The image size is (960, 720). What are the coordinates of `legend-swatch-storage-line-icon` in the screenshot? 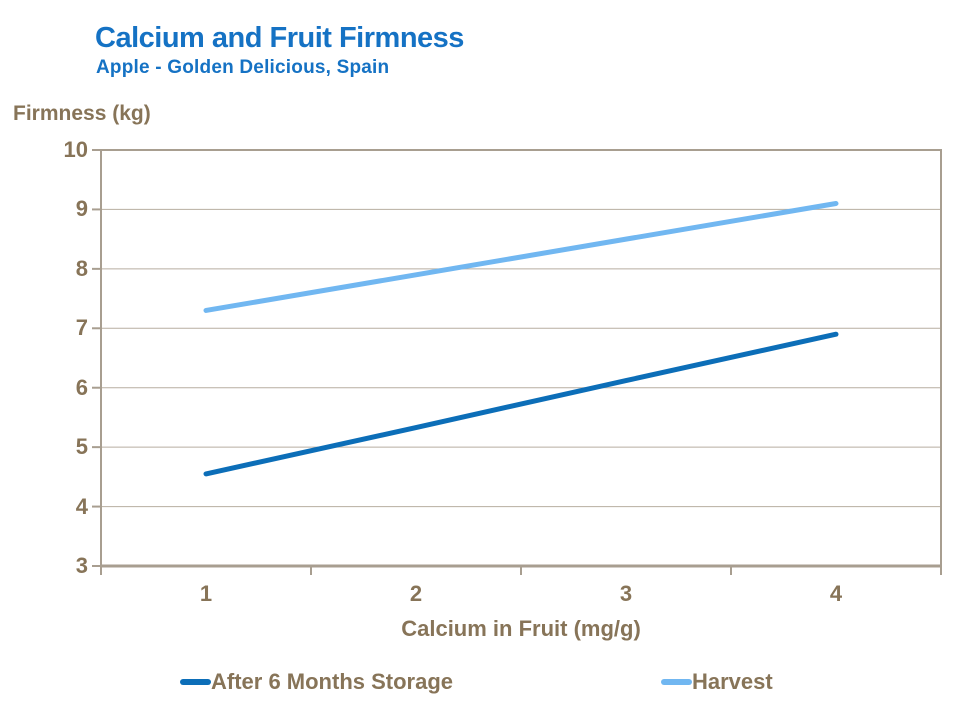 It's located at (195, 682).